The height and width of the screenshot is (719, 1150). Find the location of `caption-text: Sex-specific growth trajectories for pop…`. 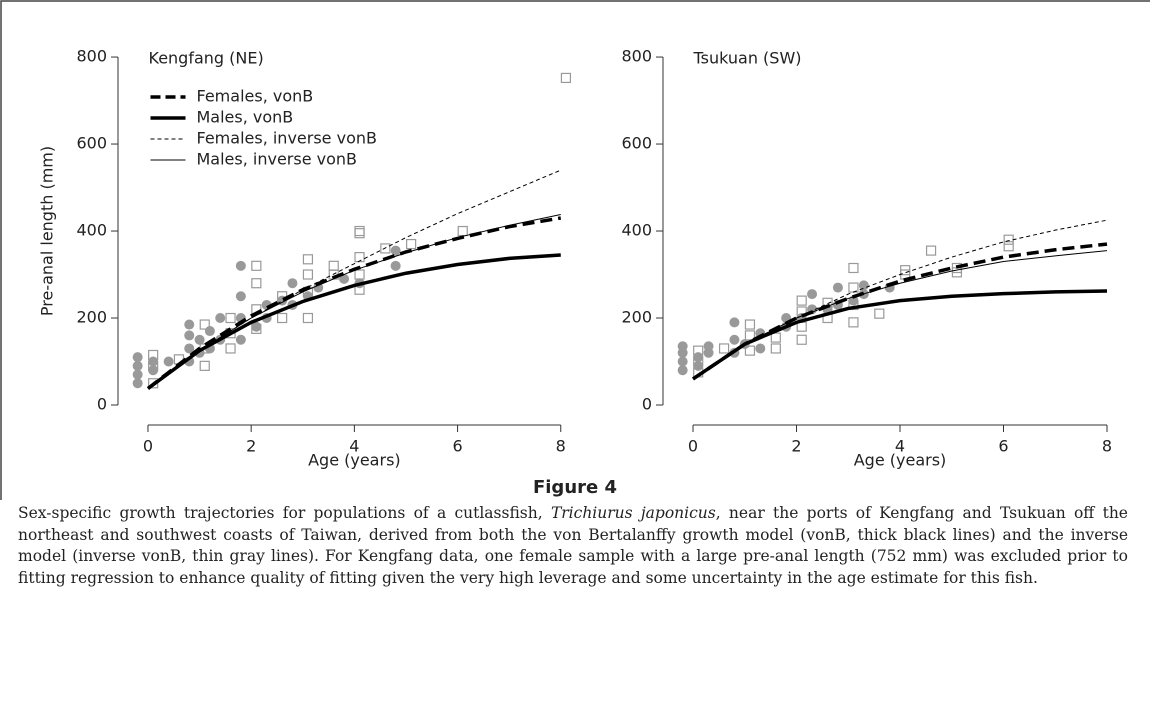

caption-text: Sex-specific growth trajectories for pop… is located at coordinates (284, 513).